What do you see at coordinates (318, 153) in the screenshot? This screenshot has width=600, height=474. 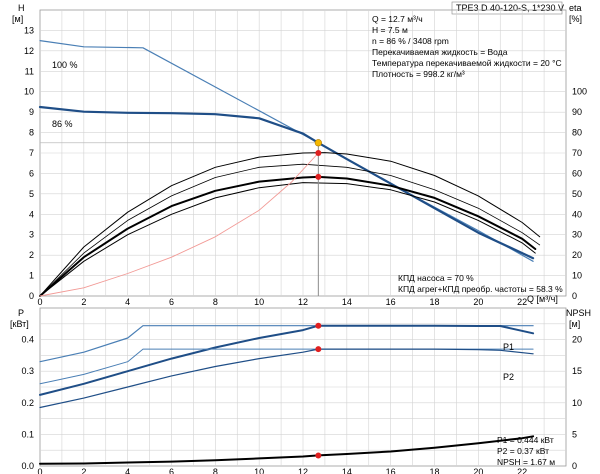 I see `operating-point-marker-eta-pump` at bounding box center [318, 153].